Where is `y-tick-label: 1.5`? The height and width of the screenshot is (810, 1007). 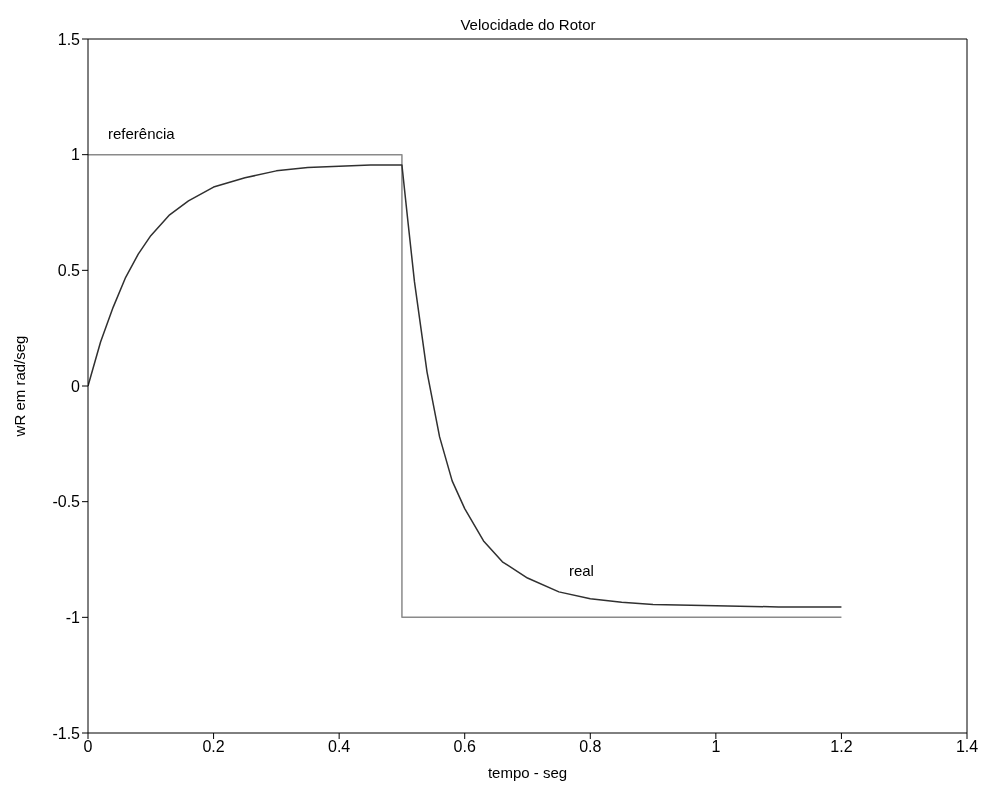 y-tick-label: 1.5 is located at coordinates (69, 39).